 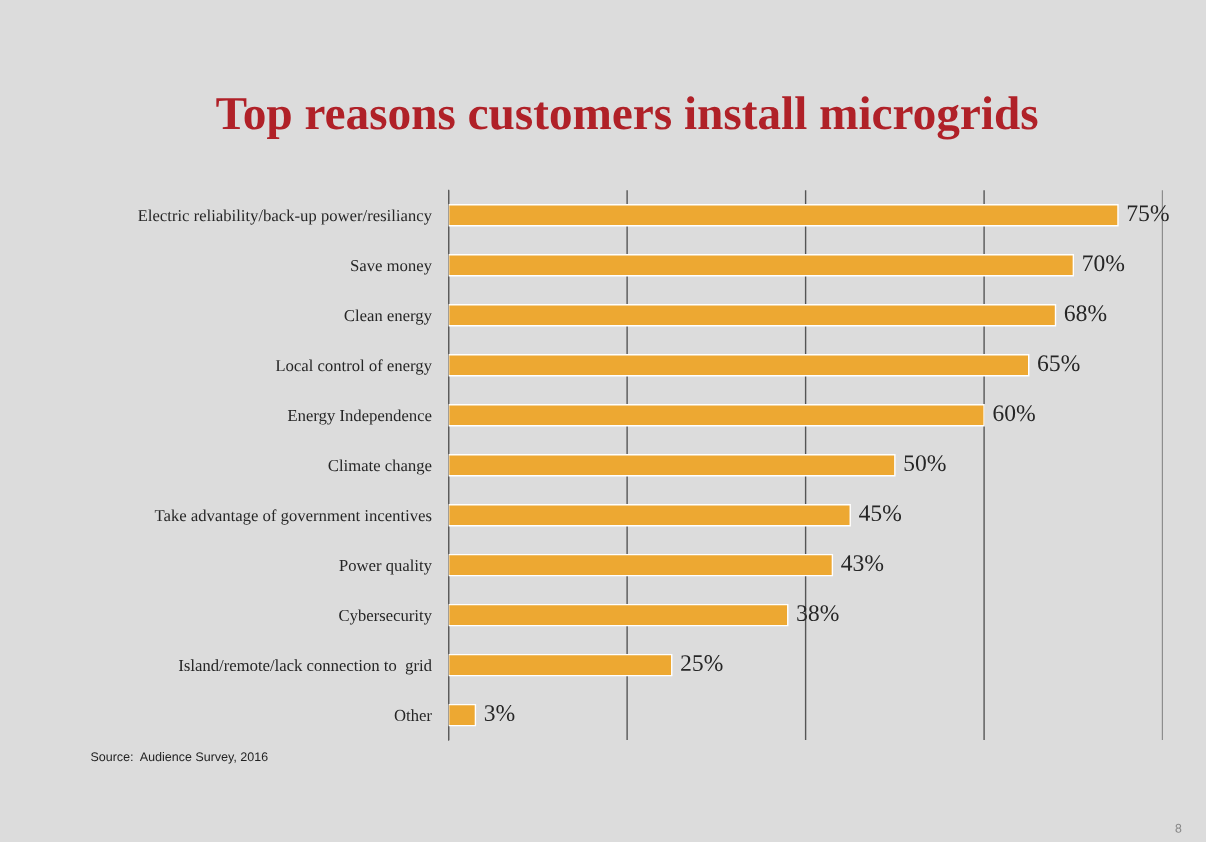 What do you see at coordinates (702, 663) in the screenshot?
I see `data-label: 25%` at bounding box center [702, 663].